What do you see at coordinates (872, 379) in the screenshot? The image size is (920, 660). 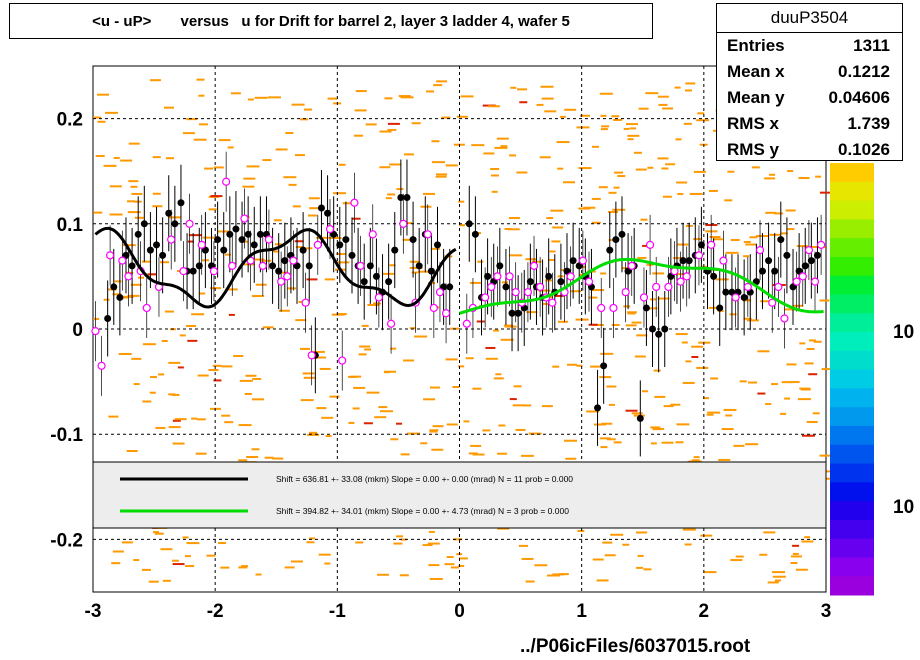 I see `color-palette: 10 10` at bounding box center [872, 379].